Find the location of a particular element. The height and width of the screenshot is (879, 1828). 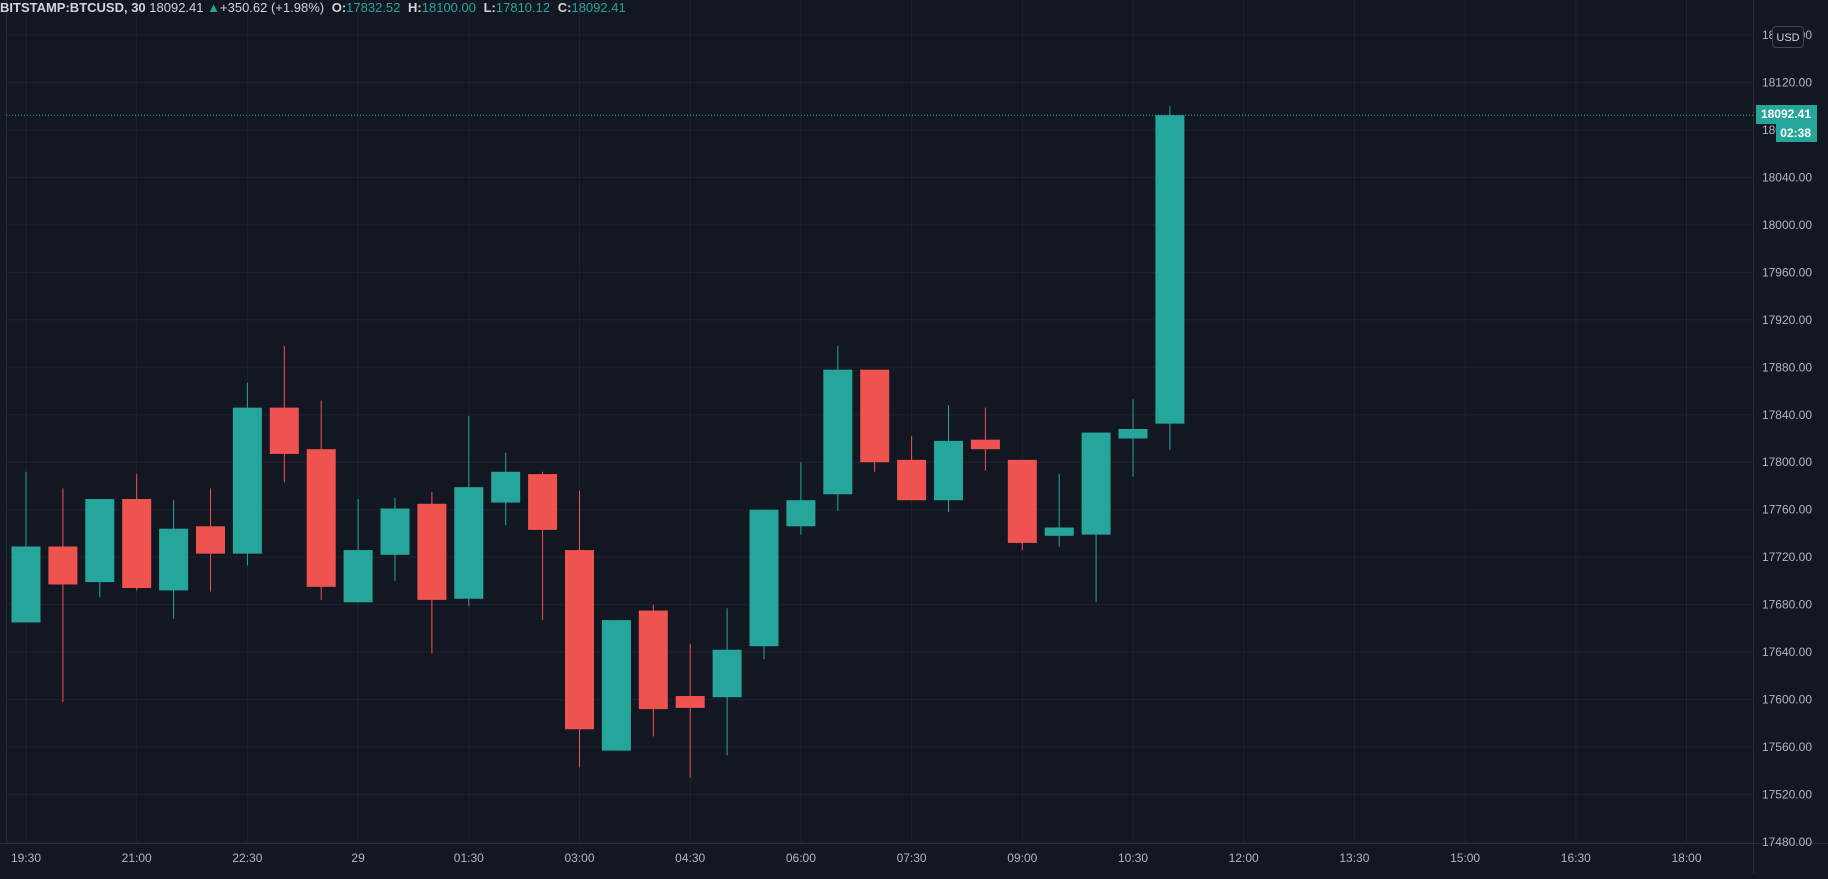

symbol-label: BITSTAMP:BTCUSD, 30 is located at coordinates (73, 7).